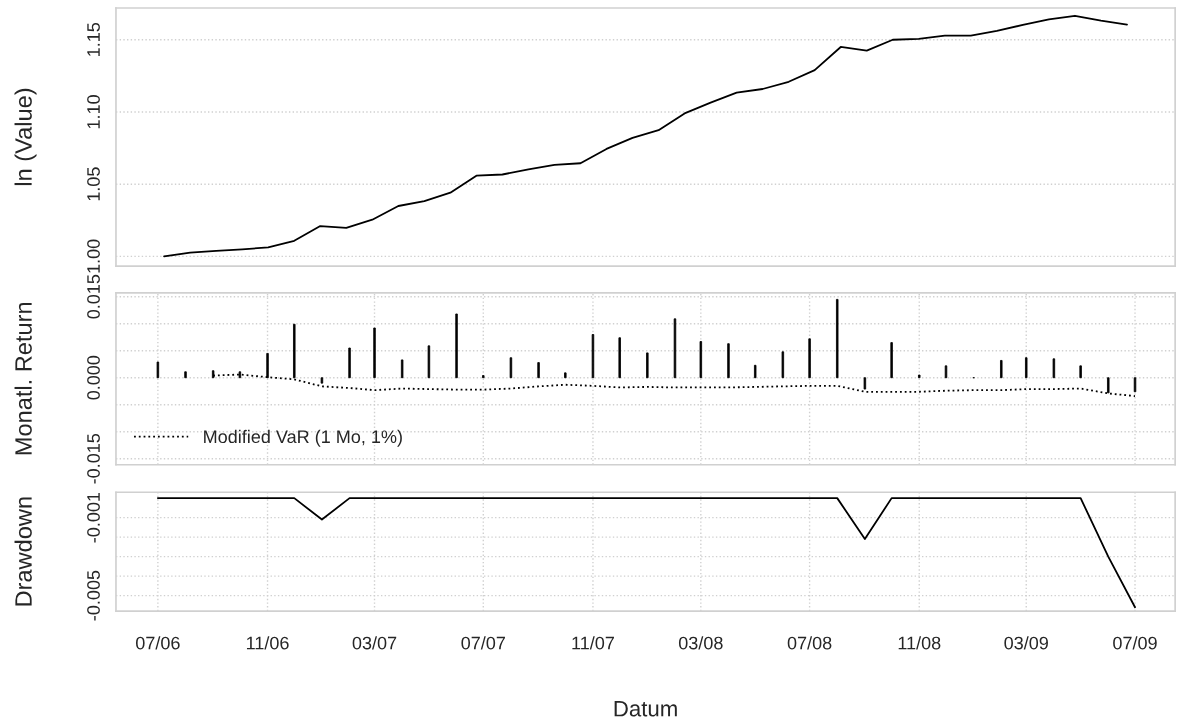 This screenshot has width=1187, height=725. Describe the element at coordinates (93, 256) in the screenshot. I see `y-tick-label: 1.00` at that location.